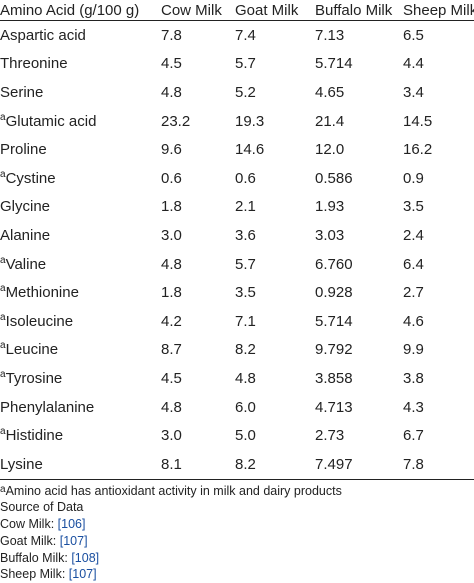  I want to click on reference-link: [108], so click(85, 558).